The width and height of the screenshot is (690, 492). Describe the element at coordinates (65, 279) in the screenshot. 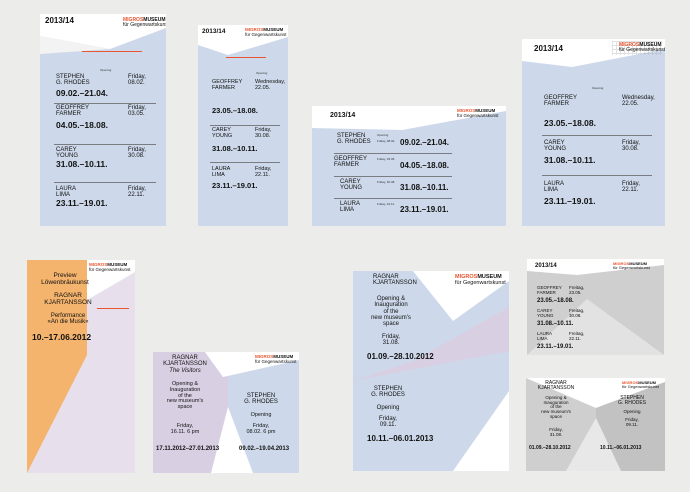

I see `preview-title: Preview Löwenbräukunst` at that location.